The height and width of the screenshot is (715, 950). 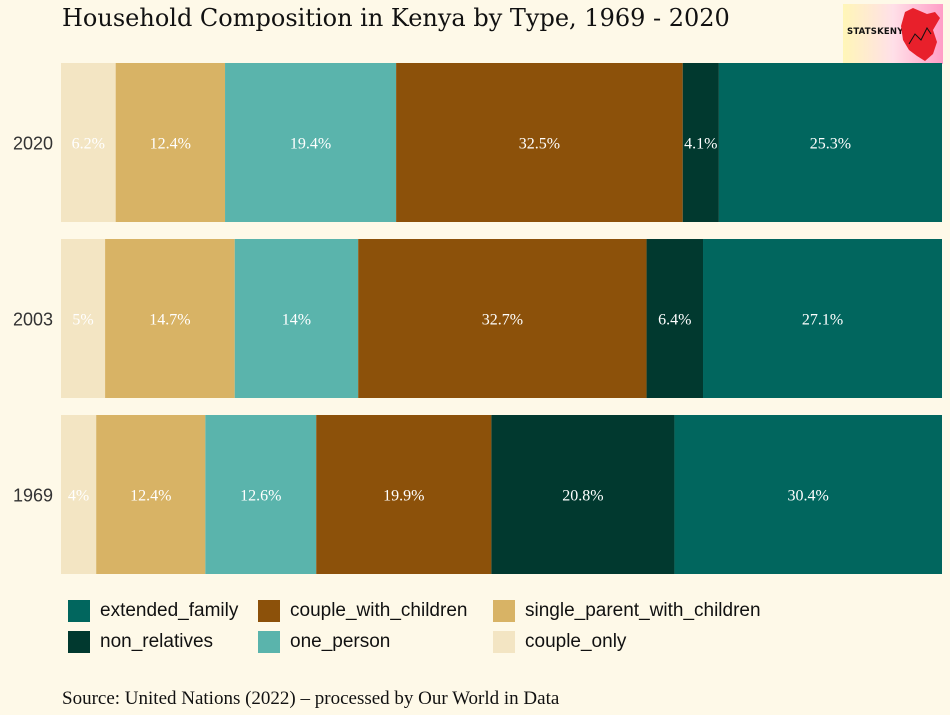 I want to click on data-label-non_relatives-2020: 4.1%, so click(x=700, y=144).